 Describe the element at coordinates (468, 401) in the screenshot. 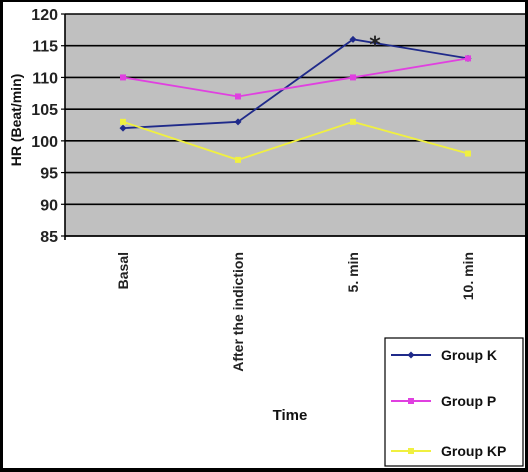

I see `legend-label: Group P` at that location.